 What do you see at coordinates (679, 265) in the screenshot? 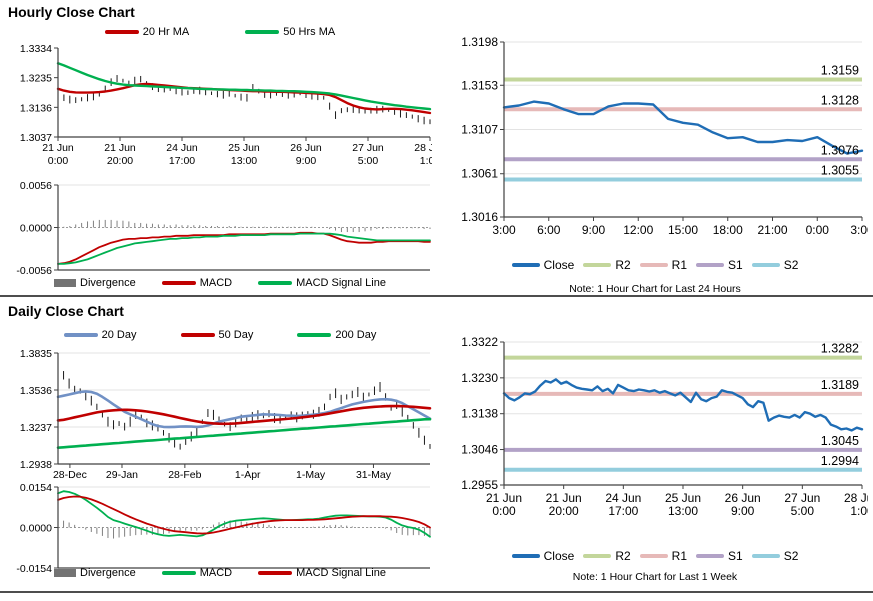
I see `legend-label: R1` at bounding box center [679, 265].